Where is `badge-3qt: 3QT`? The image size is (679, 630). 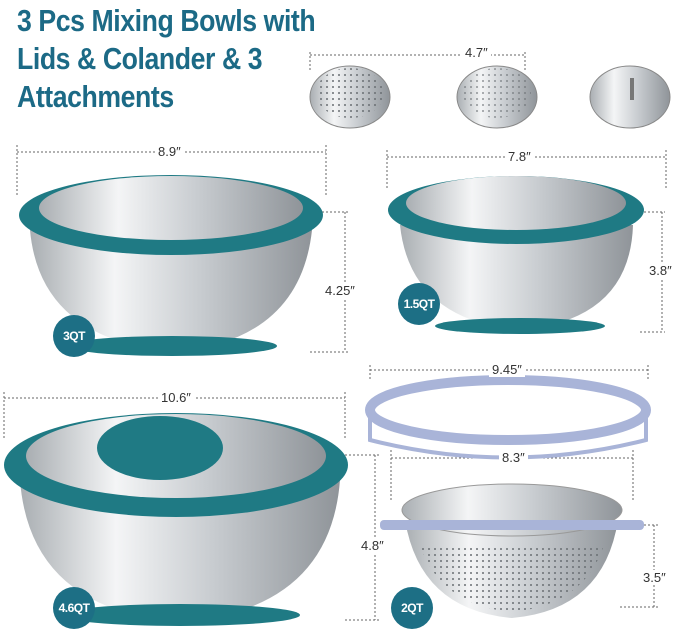 badge-3qt: 3QT is located at coordinates (74, 336).